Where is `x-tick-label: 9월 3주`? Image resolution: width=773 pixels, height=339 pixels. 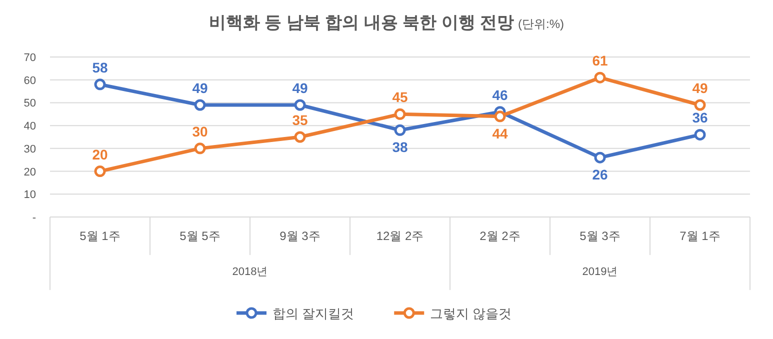
x-tick-label: 9월 3주 is located at coordinates (300, 236).